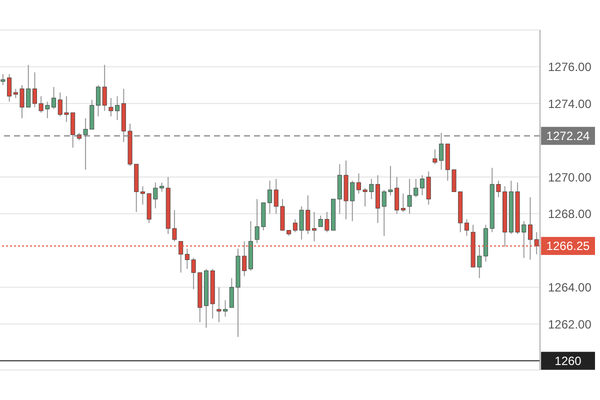 The height and width of the screenshot is (400, 600). What do you see at coordinates (570, 324) in the screenshot?
I see `y-tick-label: 1262.00` at bounding box center [570, 324].